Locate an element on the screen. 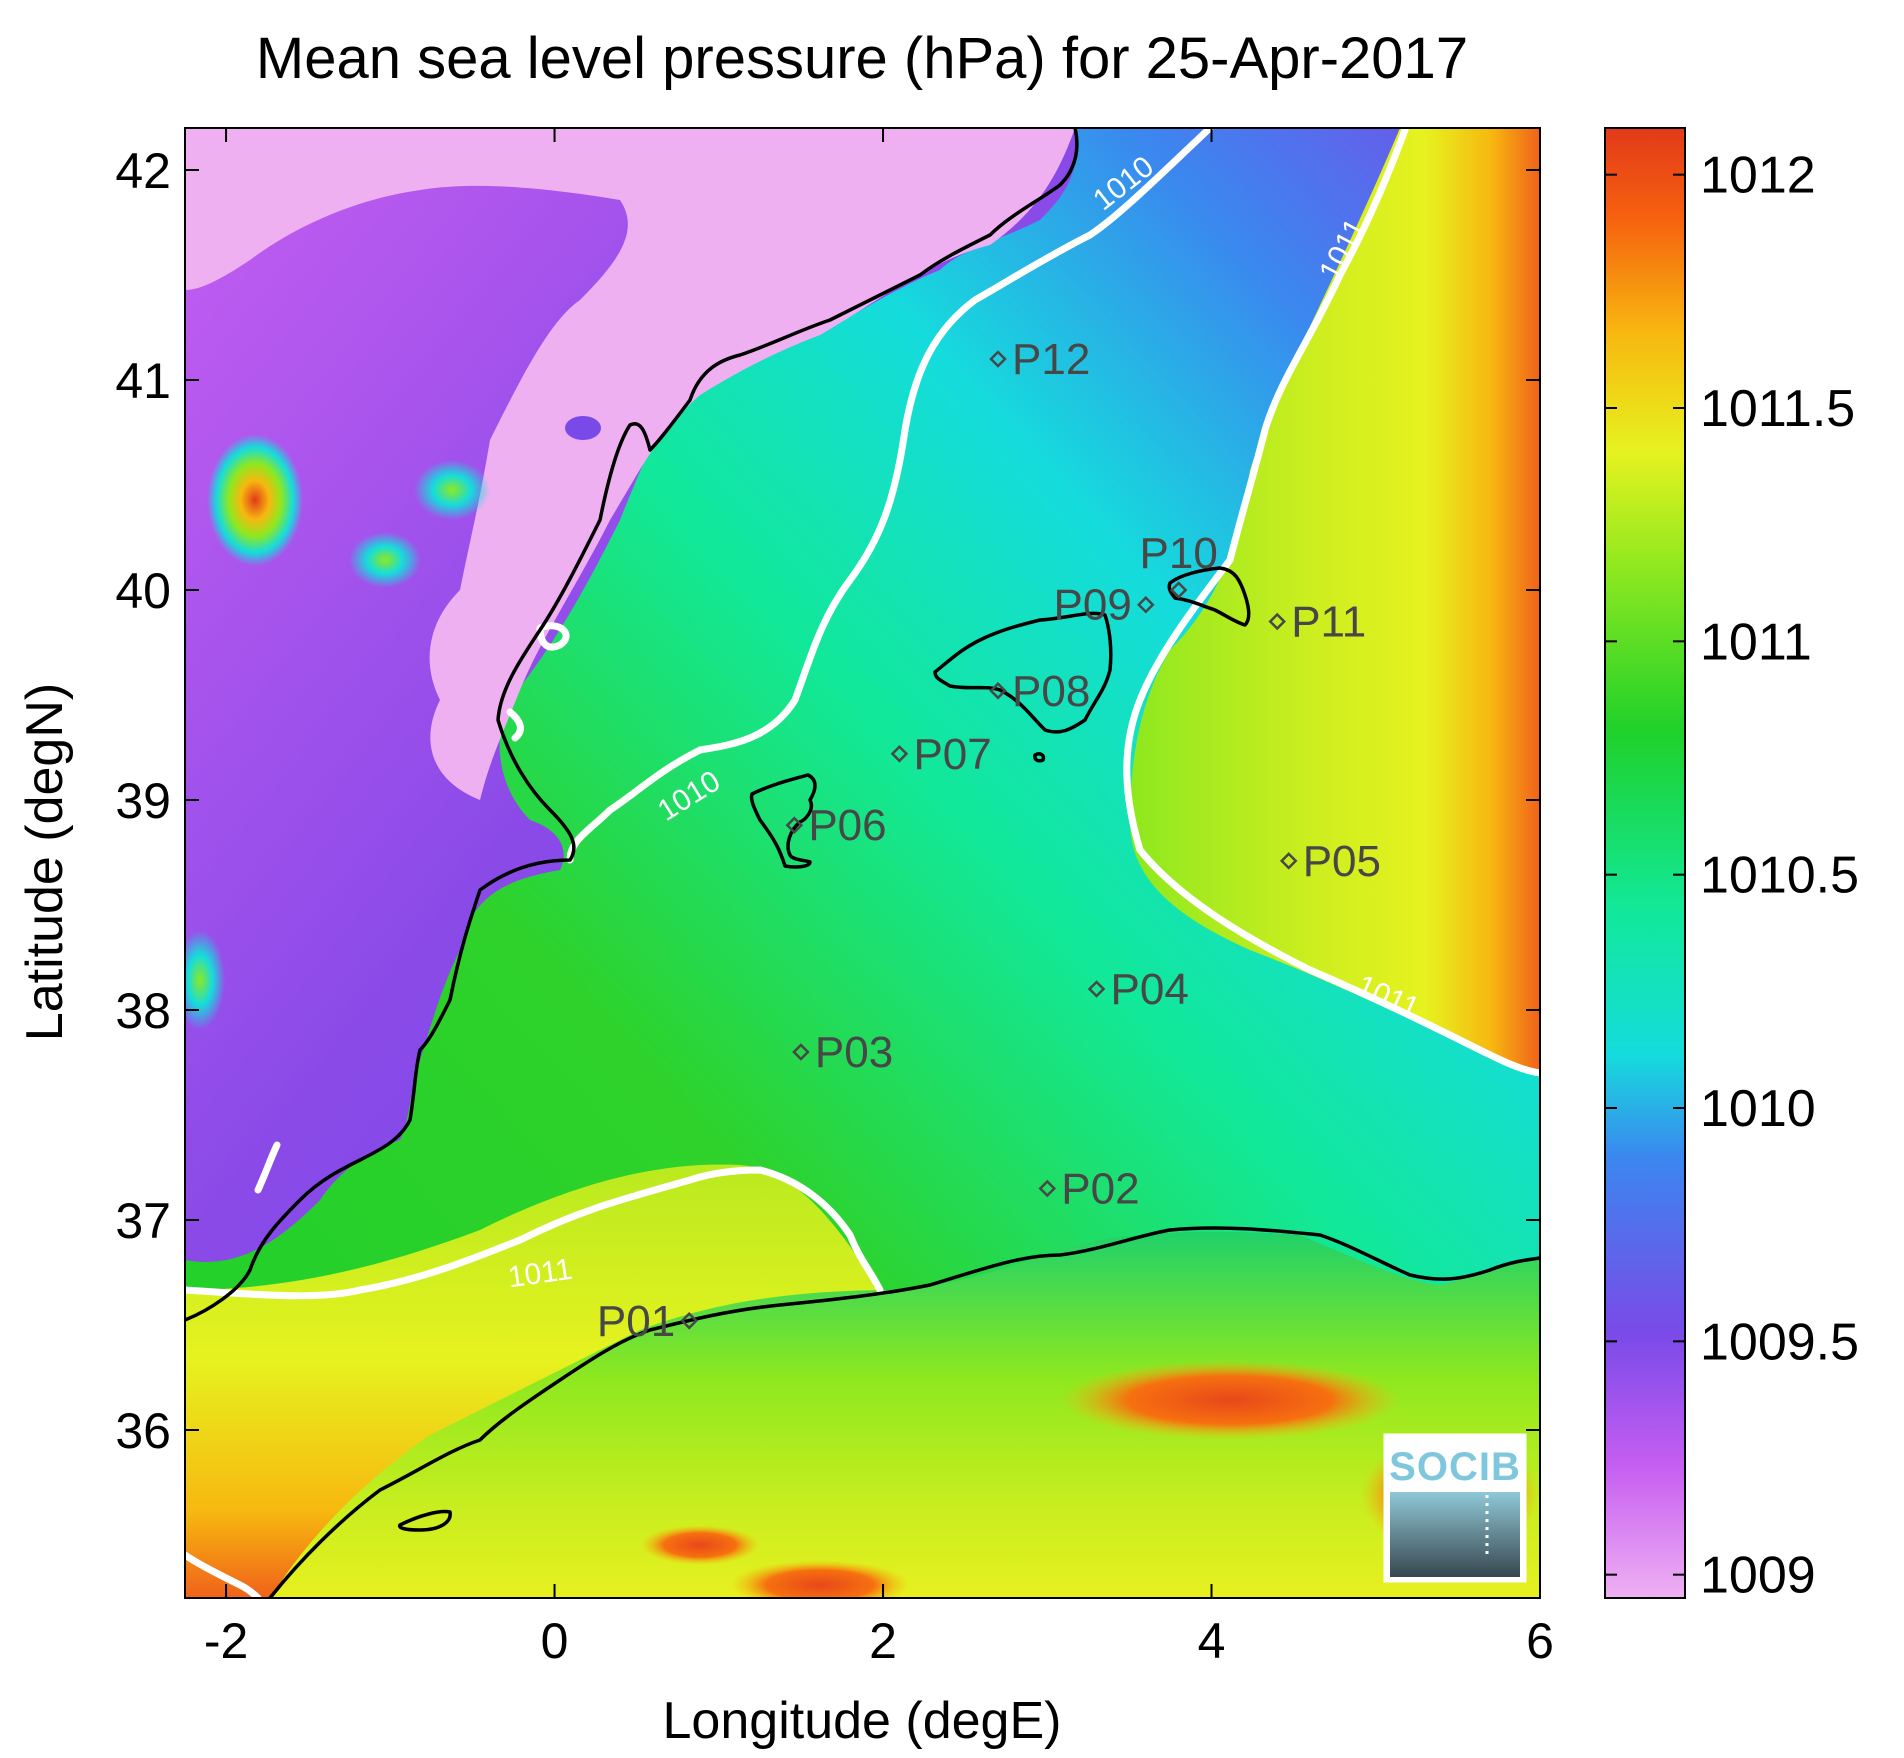 The height and width of the screenshot is (1758, 1904). station-label: P12 is located at coordinates (1051, 359).